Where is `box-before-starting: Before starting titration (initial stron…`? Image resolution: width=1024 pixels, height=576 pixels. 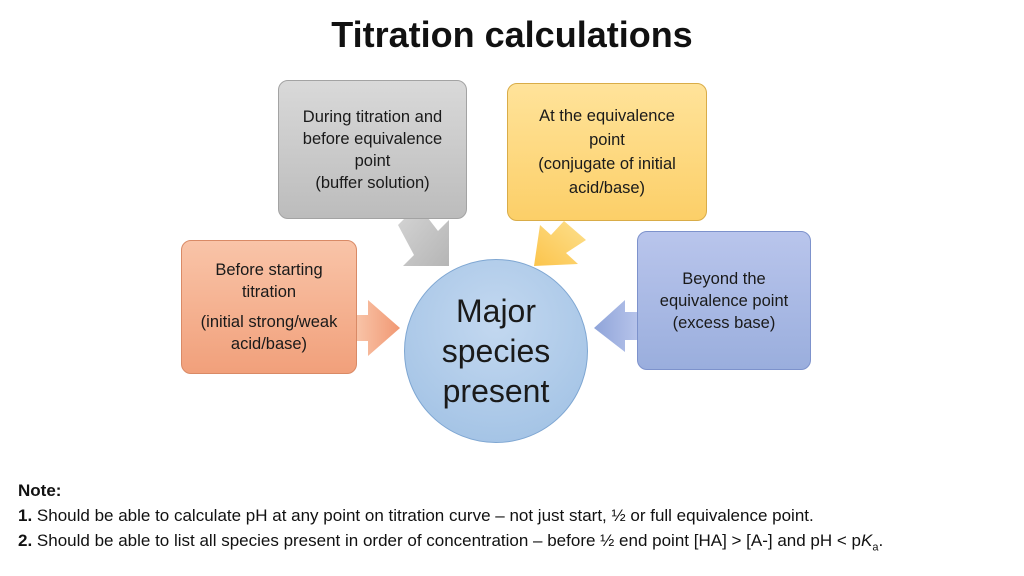 box-before-starting: Before starting titration (initial stron… is located at coordinates (269, 307).